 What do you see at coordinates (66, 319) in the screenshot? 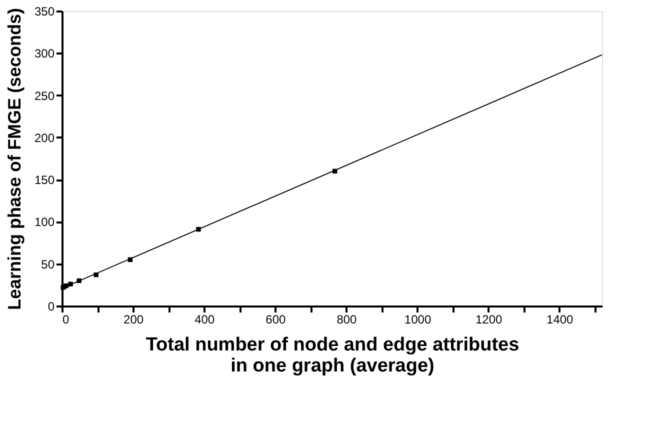
I see `x-tick-label: 0` at bounding box center [66, 319].